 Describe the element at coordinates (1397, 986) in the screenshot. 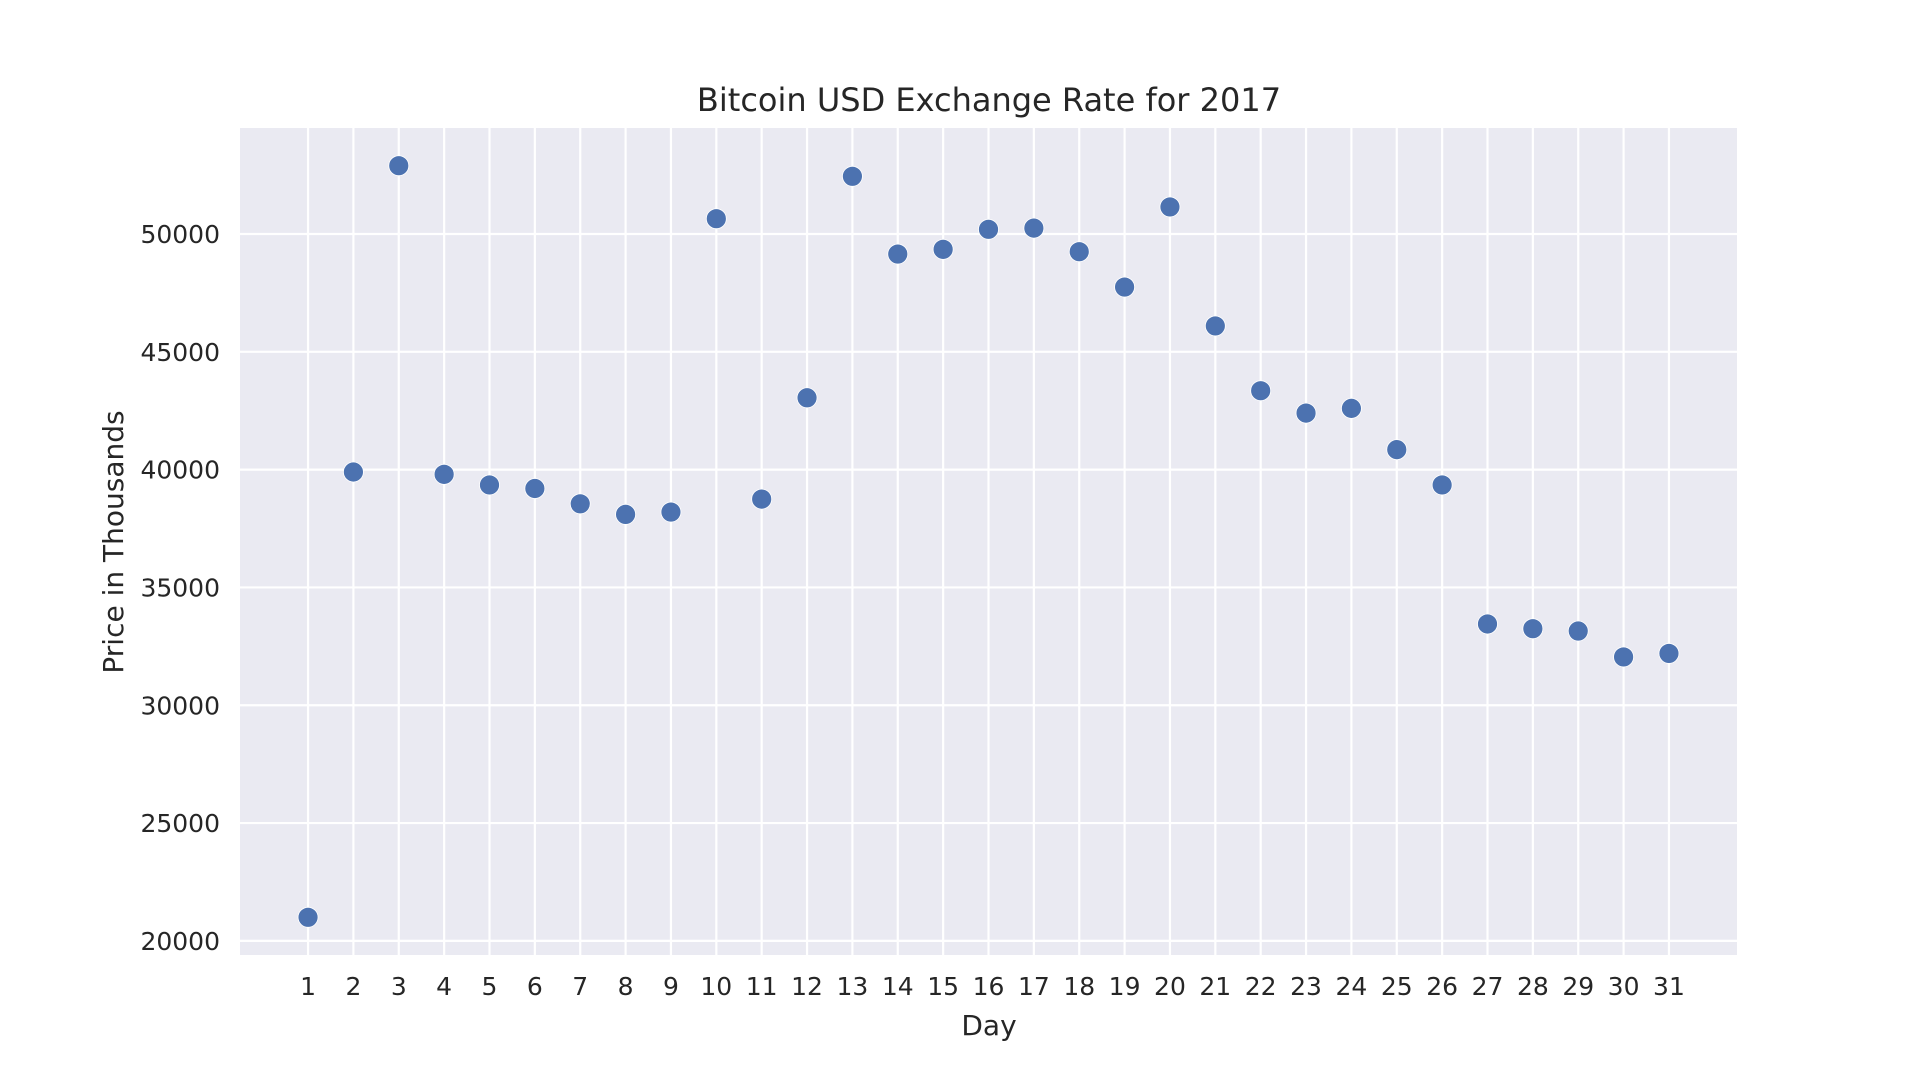

I see `x-tick-label: 25` at that location.